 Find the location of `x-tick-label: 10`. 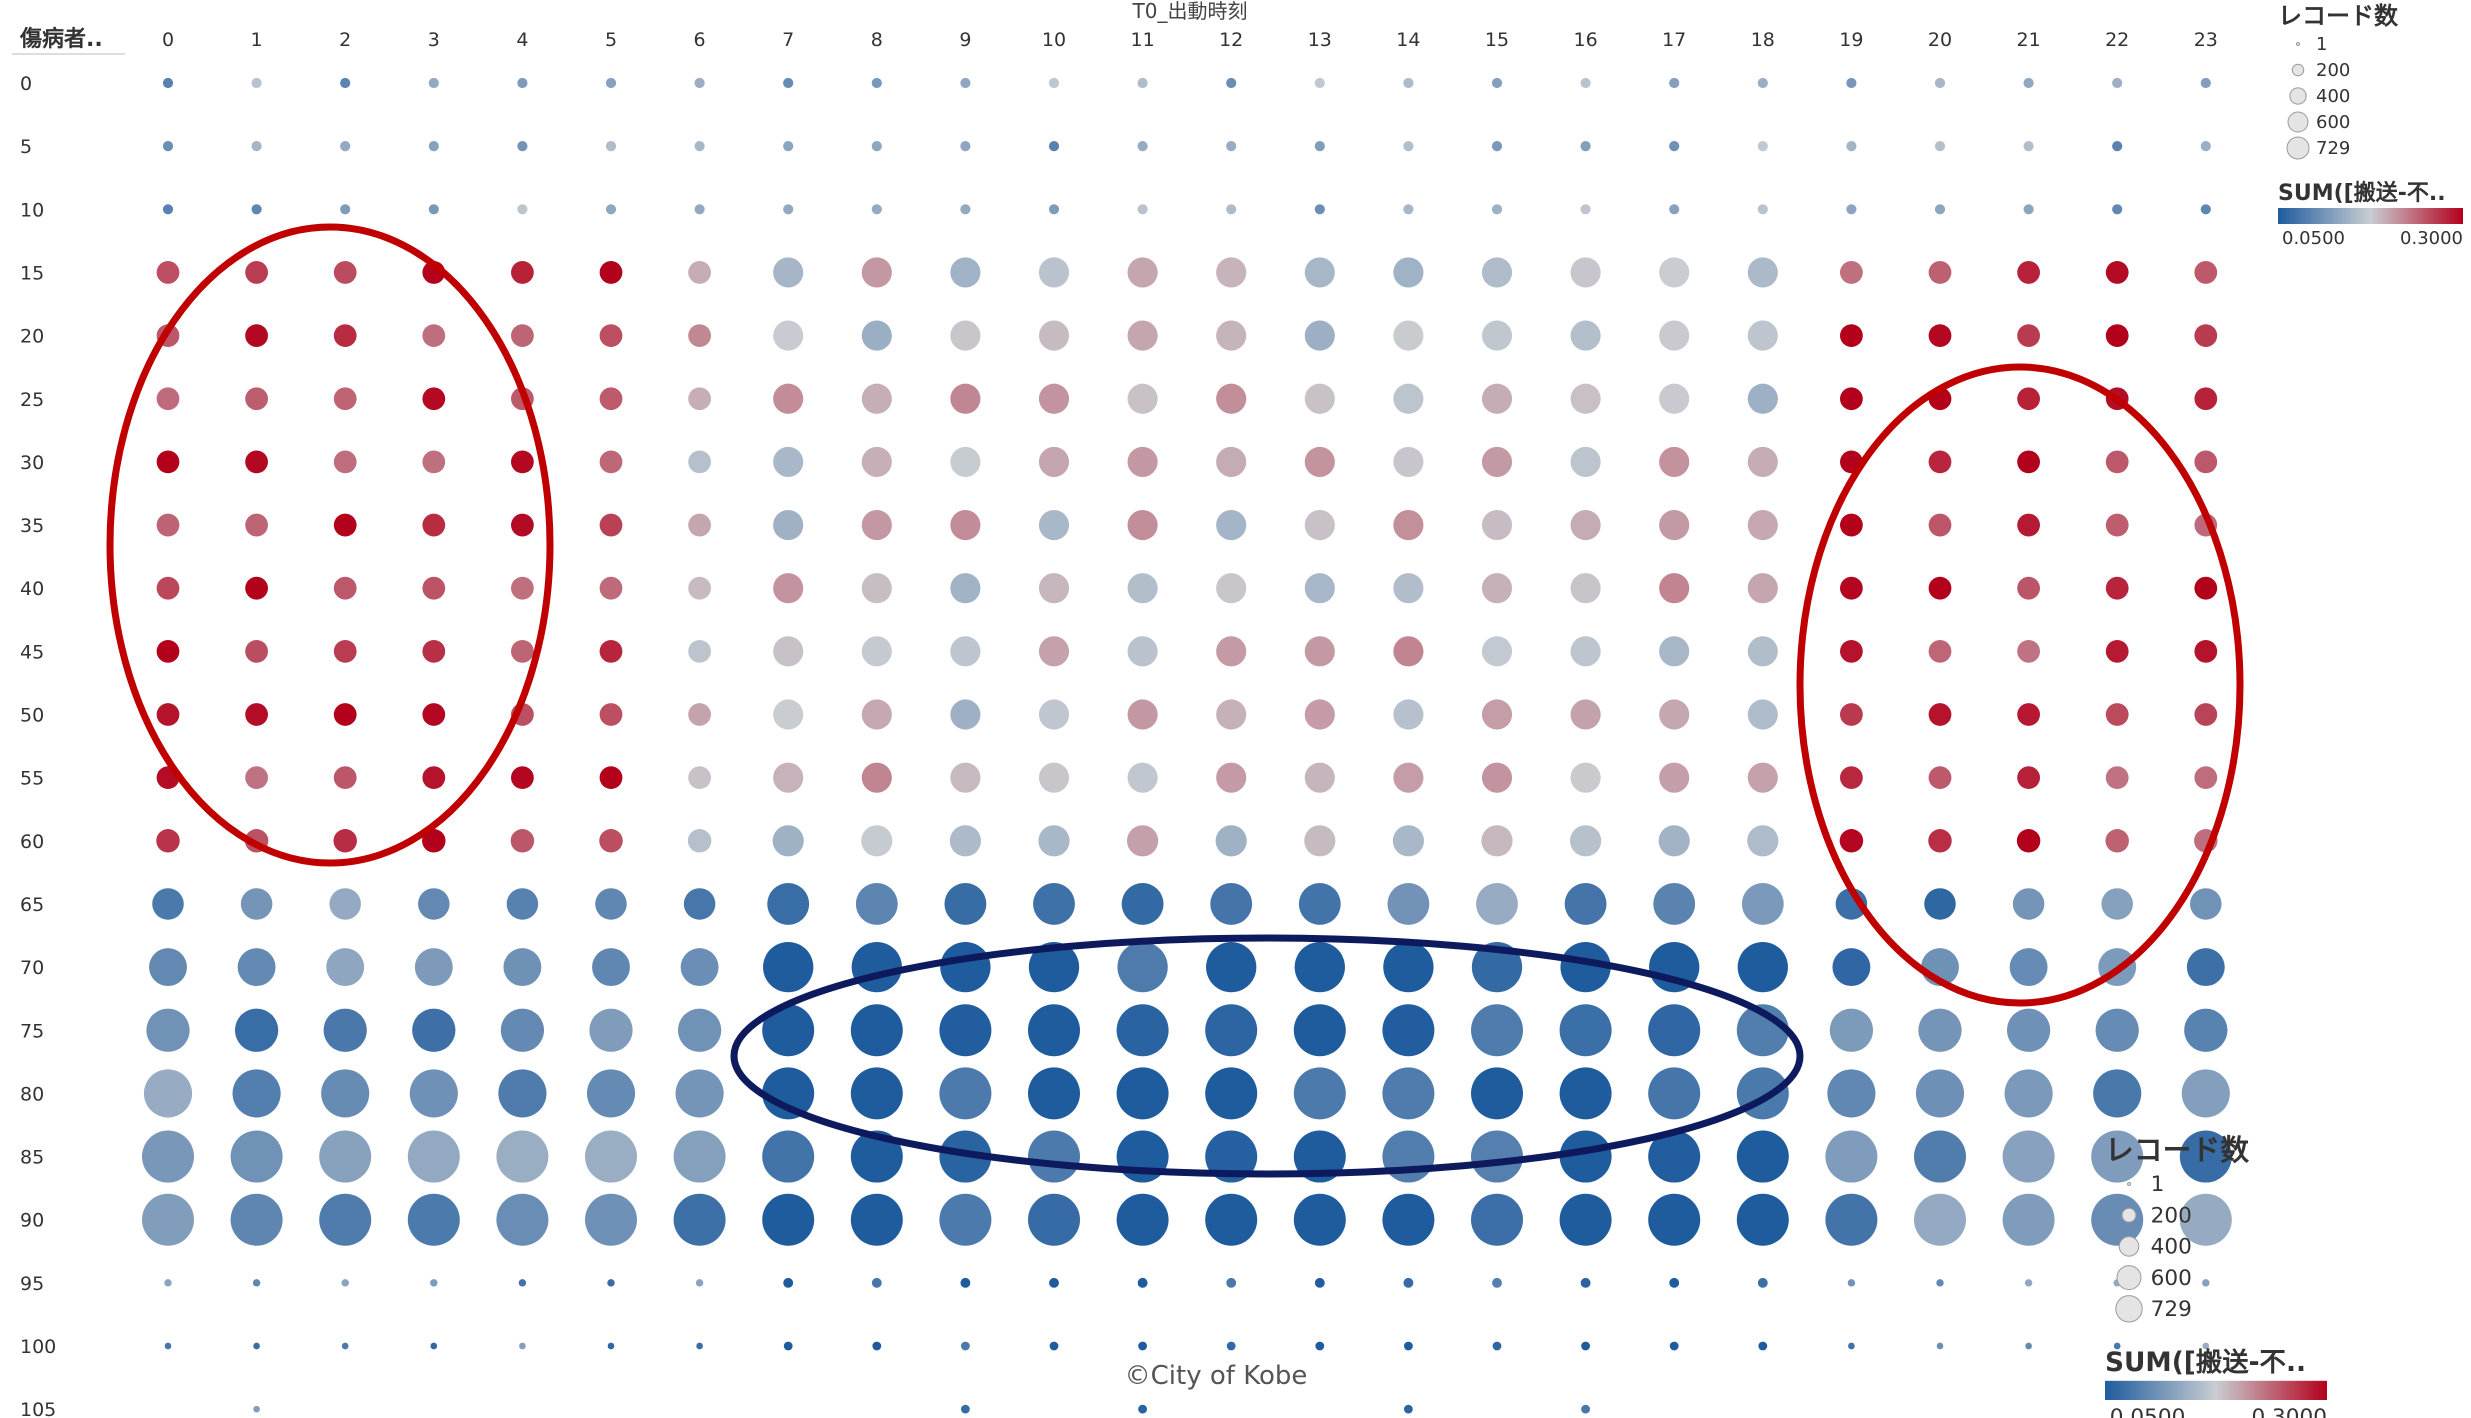

x-tick-label: 10 is located at coordinates (1054, 40).